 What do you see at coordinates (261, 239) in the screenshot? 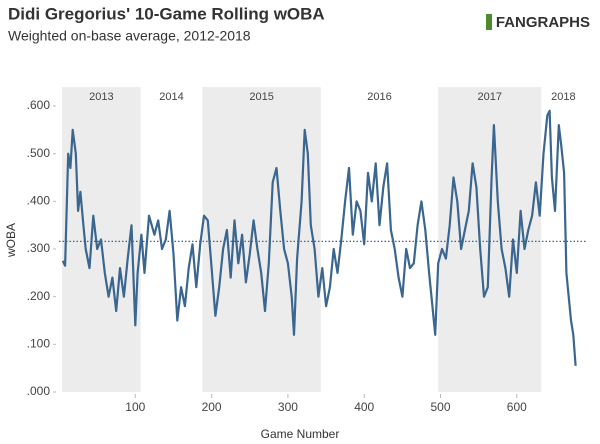
I see `season-band` at bounding box center [261, 239].